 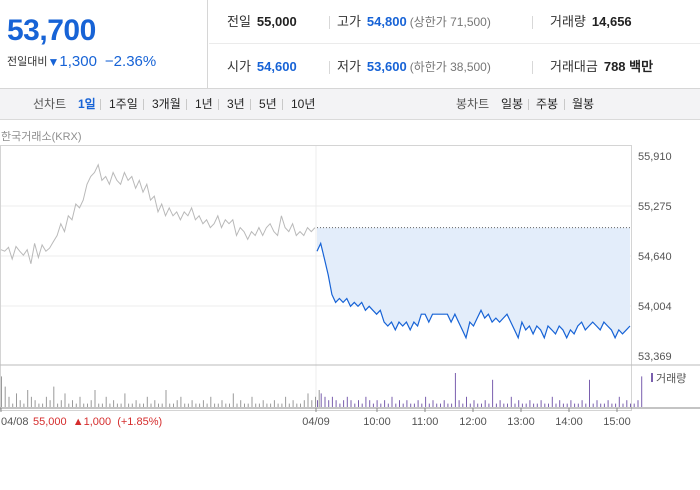 What do you see at coordinates (617, 422) in the screenshot?
I see `x-tick-label: 15:00` at bounding box center [617, 422].